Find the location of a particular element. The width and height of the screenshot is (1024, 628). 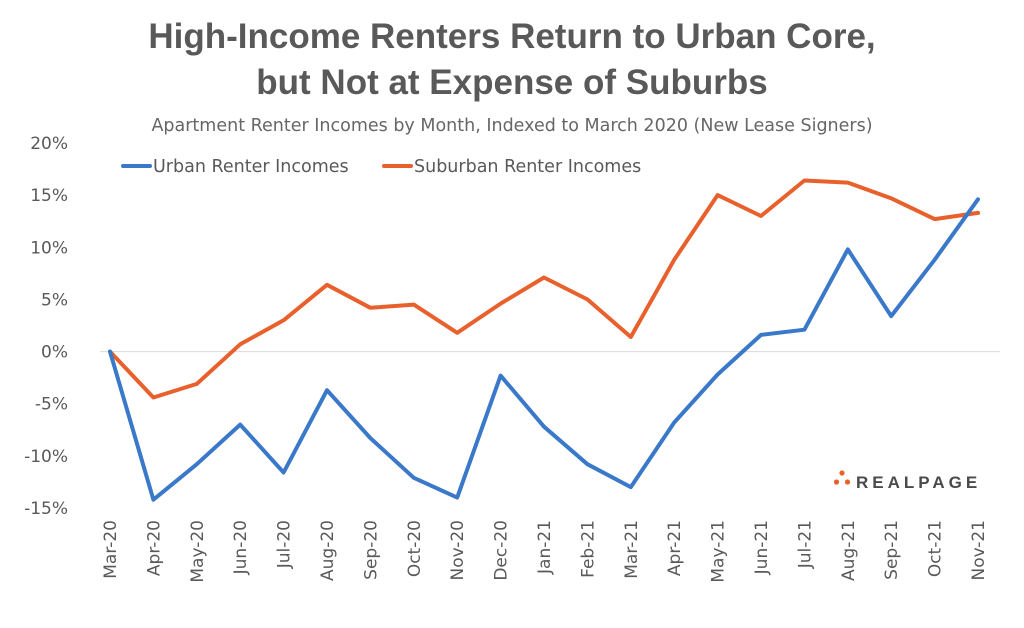

x-tick-label: Sep-21 is located at coordinates (892, 550).